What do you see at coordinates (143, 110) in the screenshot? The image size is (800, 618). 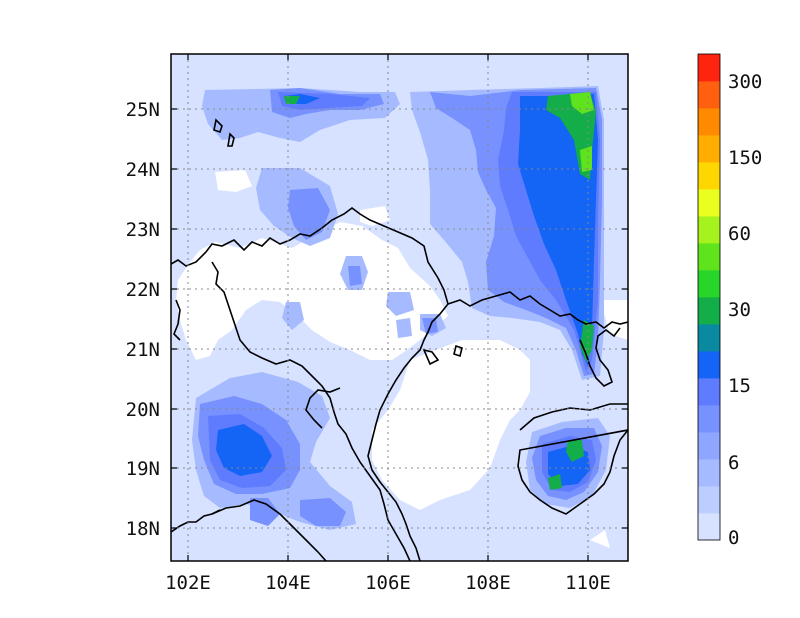 I see `lat-label-25n: 25N` at bounding box center [143, 110].